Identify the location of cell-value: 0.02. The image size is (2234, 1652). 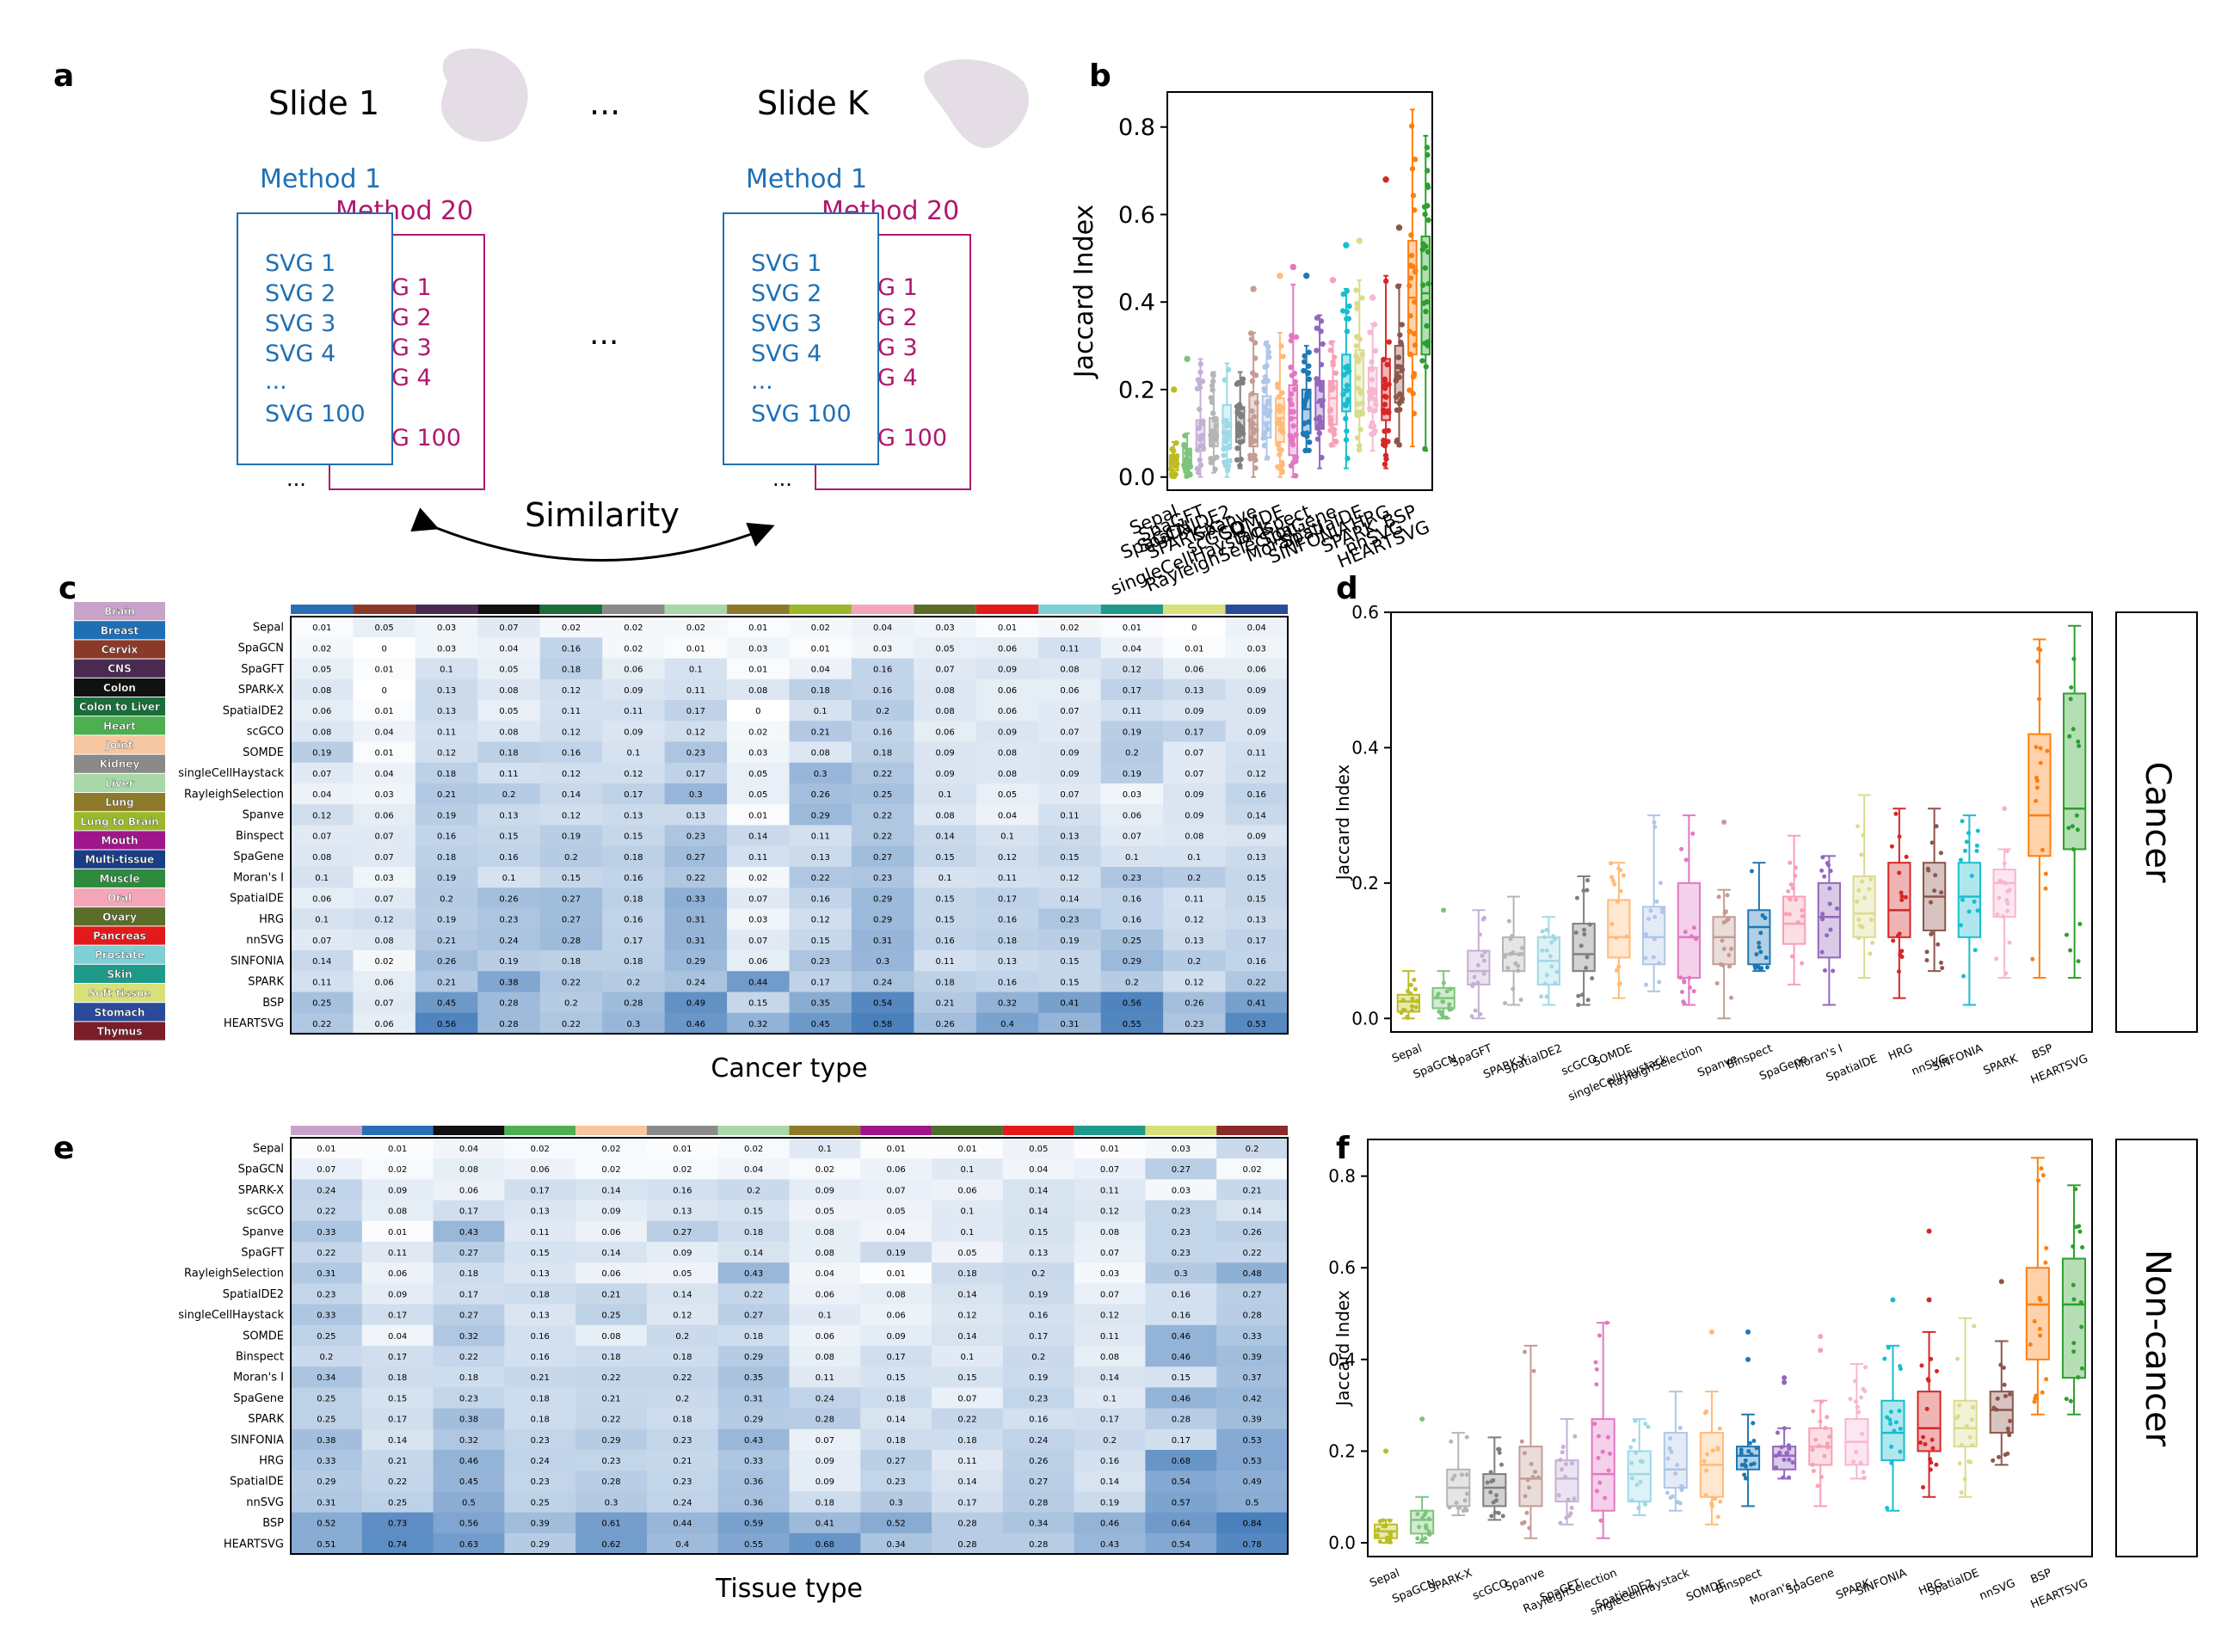
(571, 628).